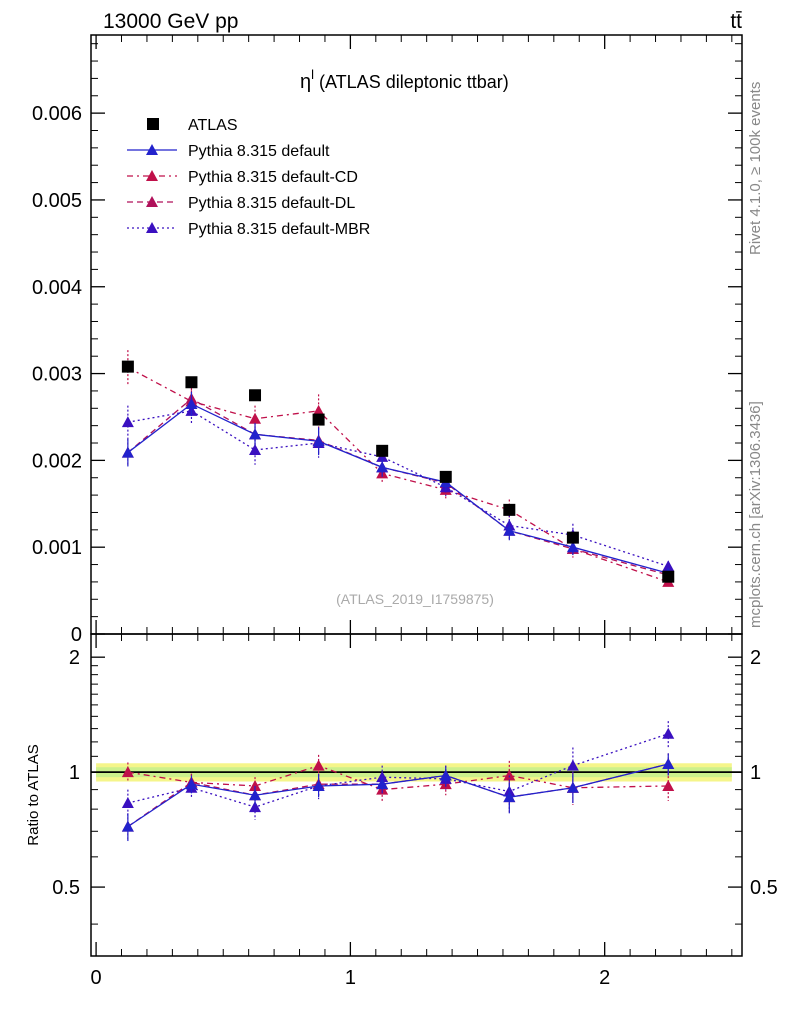  Describe the element at coordinates (404, 80) in the screenshot. I see `plot-title: ηl (ATLAS dileptonic ttbar)` at that location.